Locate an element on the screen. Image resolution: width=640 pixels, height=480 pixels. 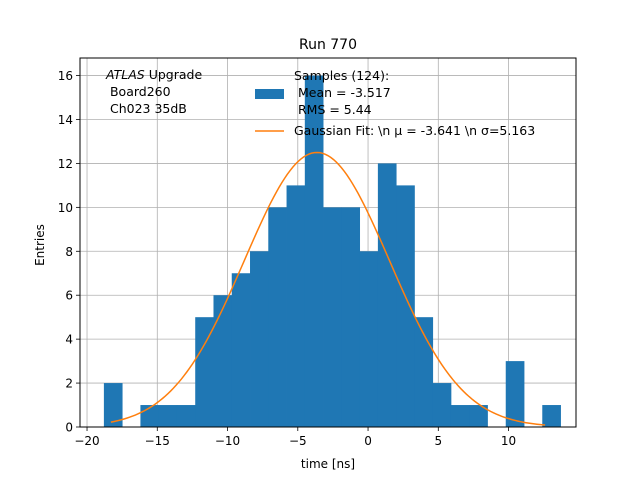
x-tick-label: 0 is located at coordinates (368, 441).